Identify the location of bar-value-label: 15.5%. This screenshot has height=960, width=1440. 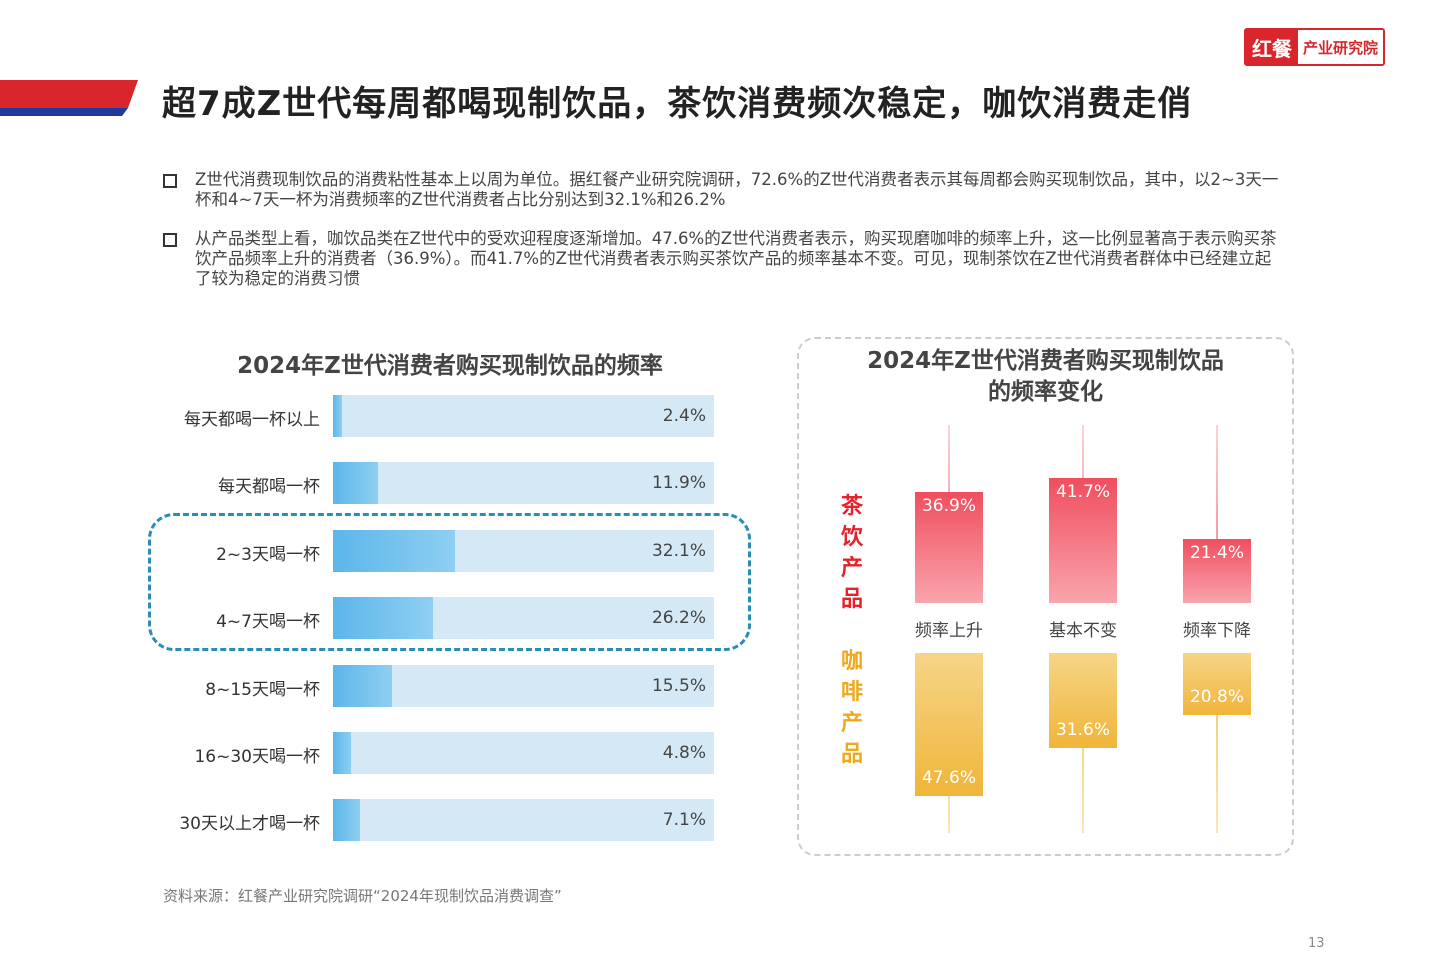
(678, 685).